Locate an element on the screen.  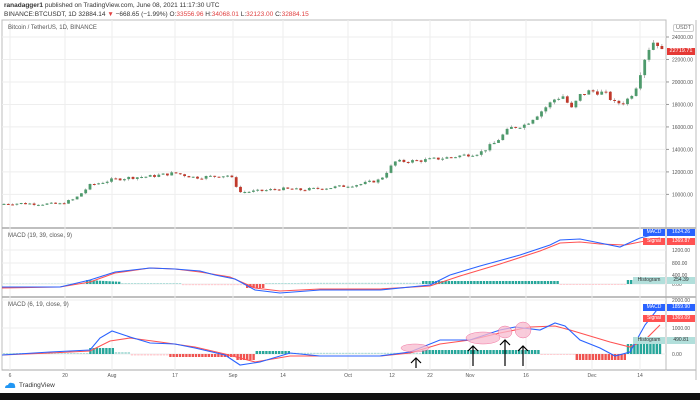
symbol: BINANCE:BTCUSDT, 1D is located at coordinates (40, 14).